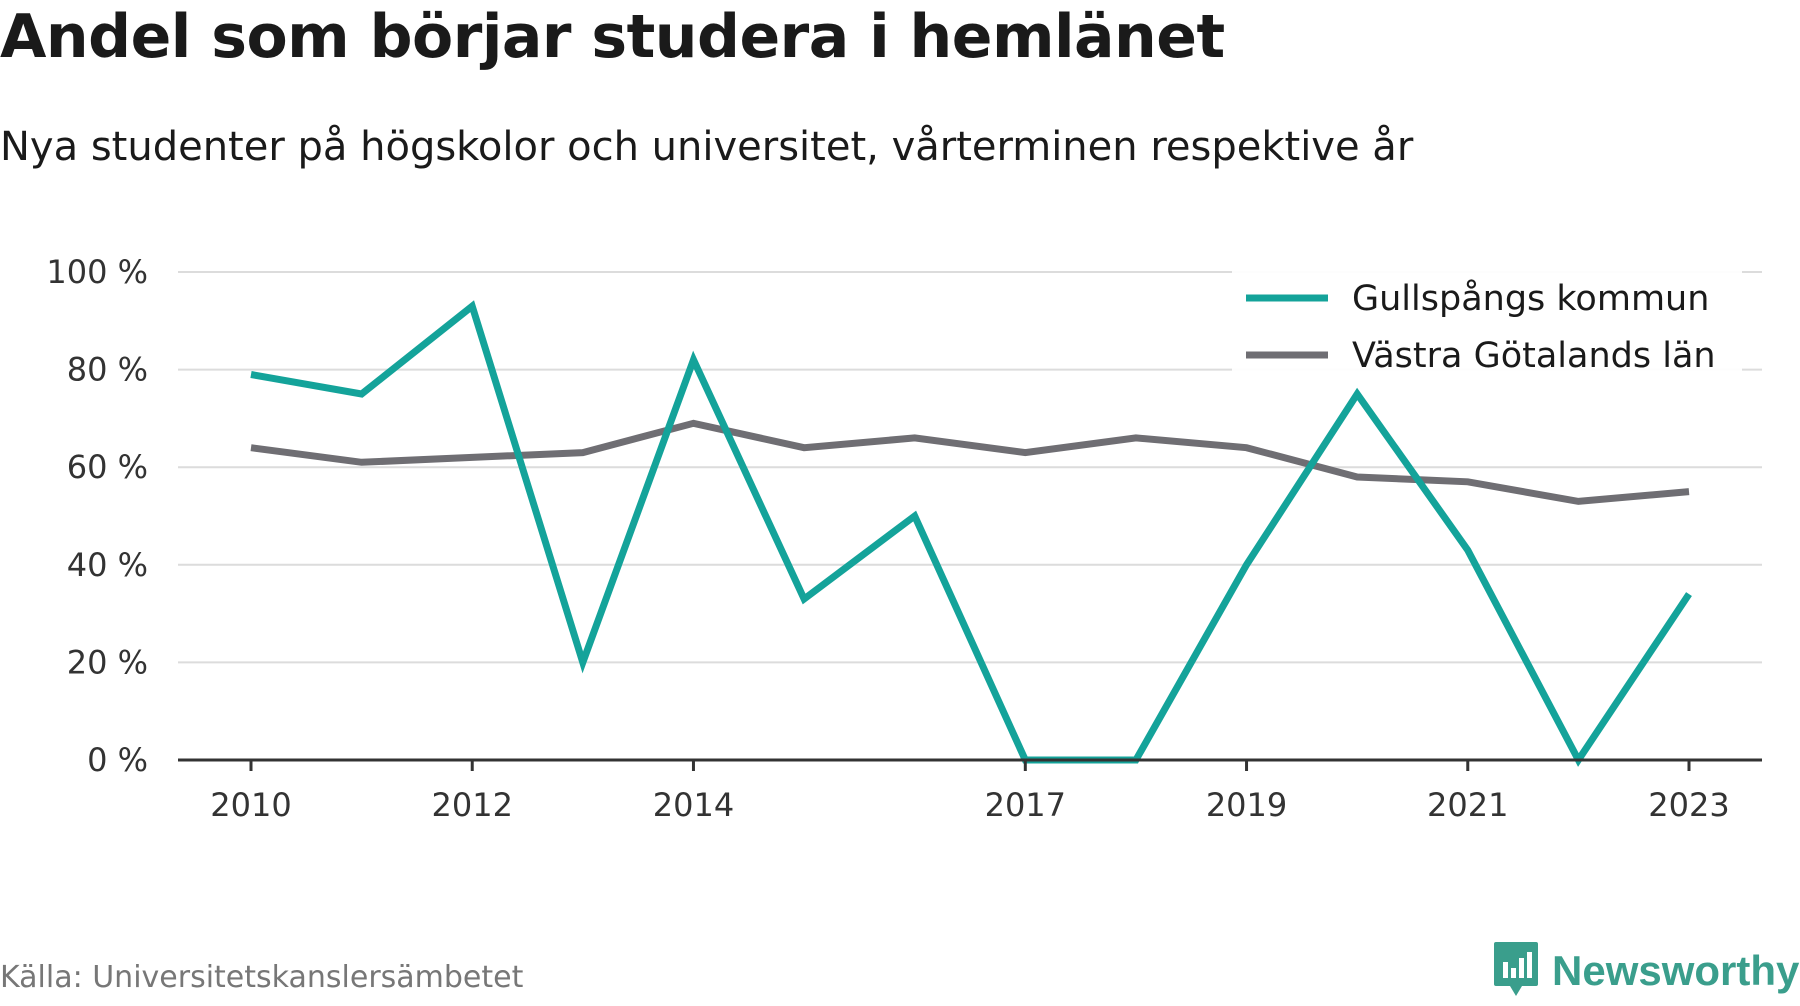  What do you see at coordinates (1467, 805) in the screenshot?
I see `x-tick-label: 2021` at bounding box center [1467, 805].